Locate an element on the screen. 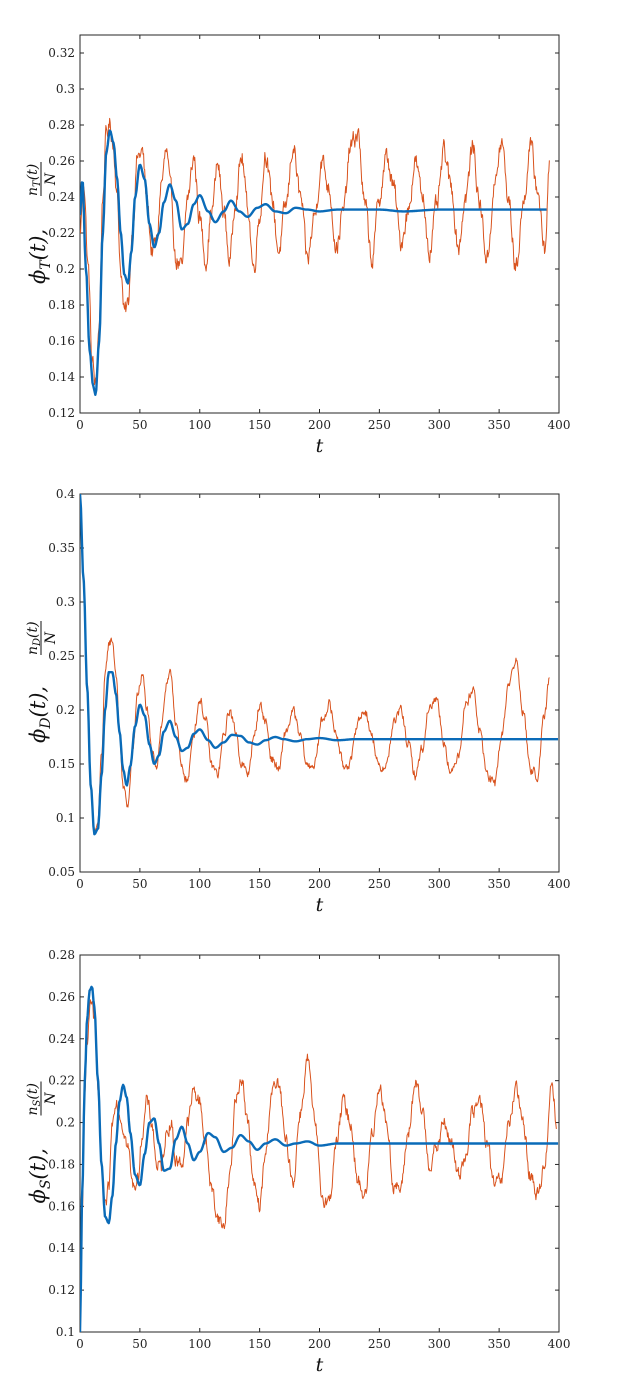  y-label-frac-n-sub: S is located at coordinates (37, 1102).